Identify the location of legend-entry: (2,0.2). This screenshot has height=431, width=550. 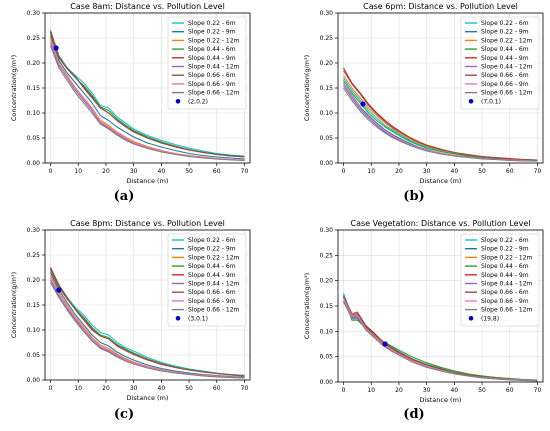
(198, 101).